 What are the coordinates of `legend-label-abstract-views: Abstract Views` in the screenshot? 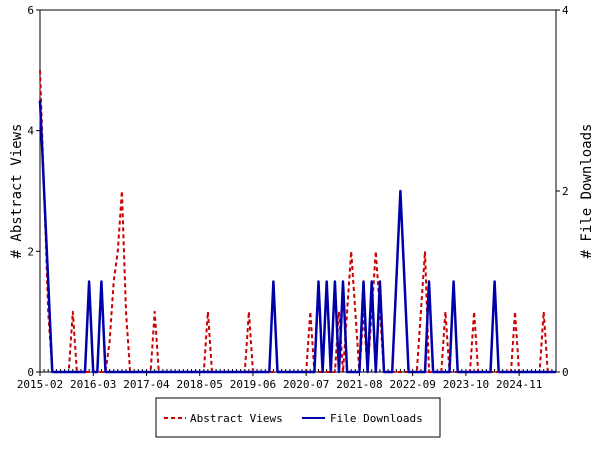 It's located at (236, 418).